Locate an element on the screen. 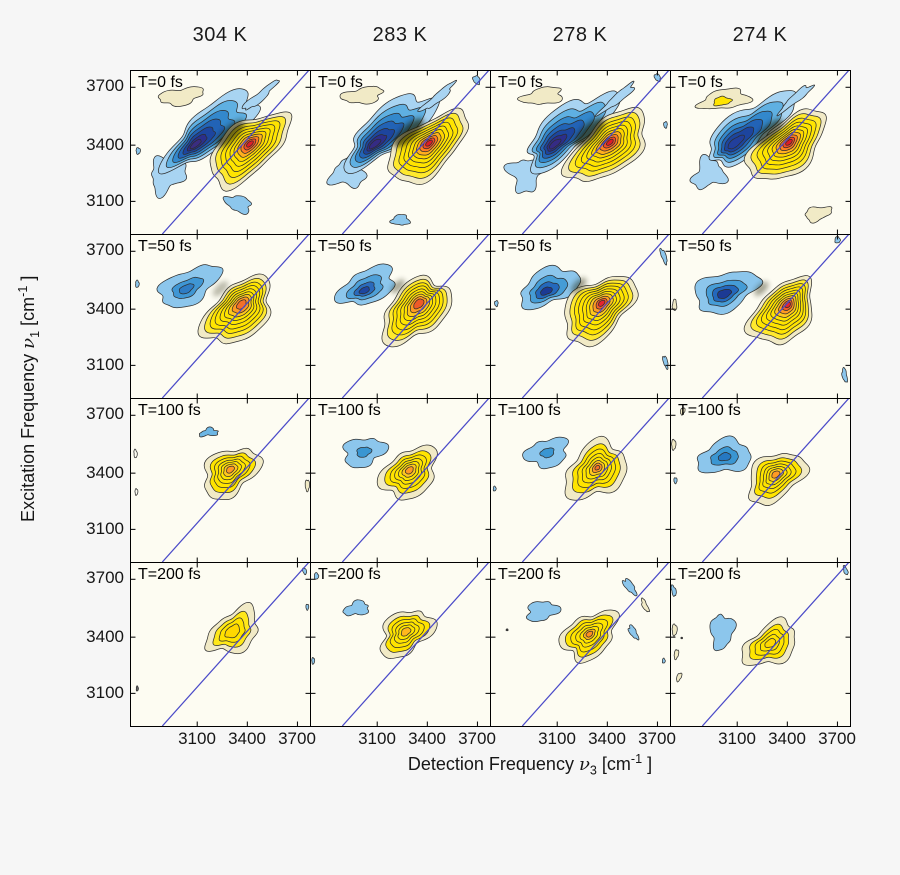  y-axis-title: Excitation Frequency ν1 [cm-1 ] is located at coordinates (29, 398).